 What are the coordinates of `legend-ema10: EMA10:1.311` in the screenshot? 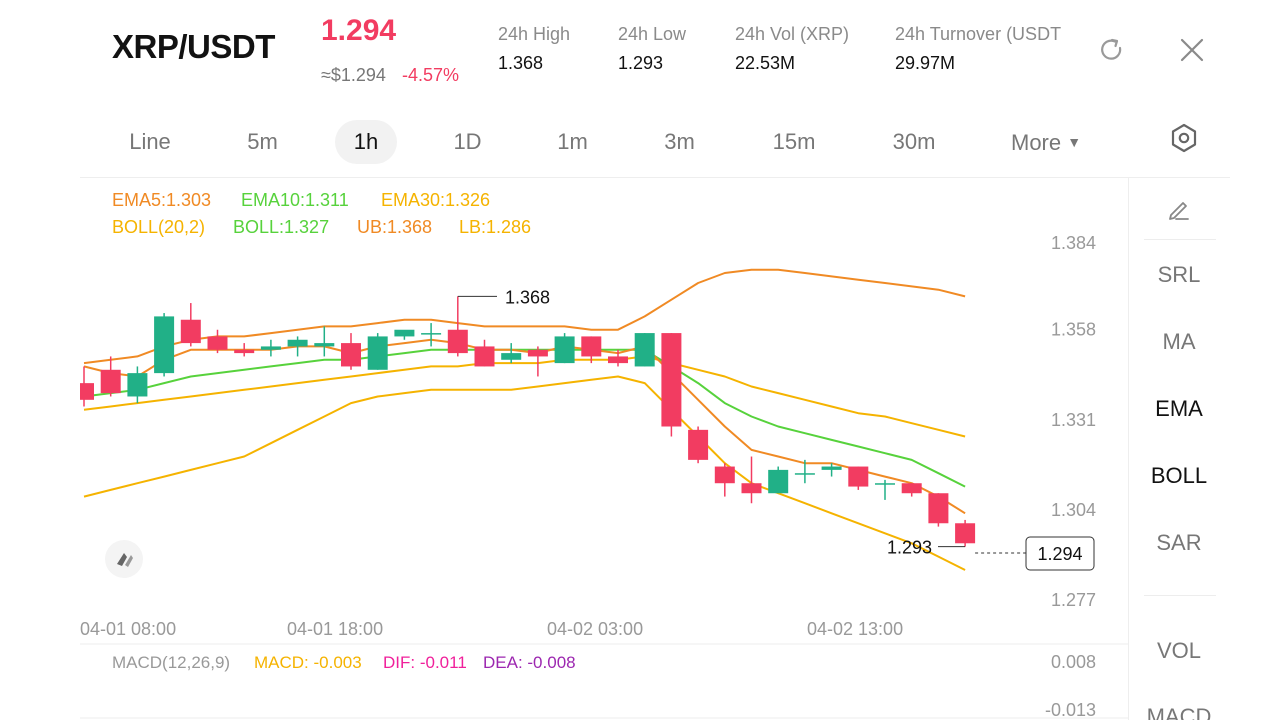 It's located at (295, 200).